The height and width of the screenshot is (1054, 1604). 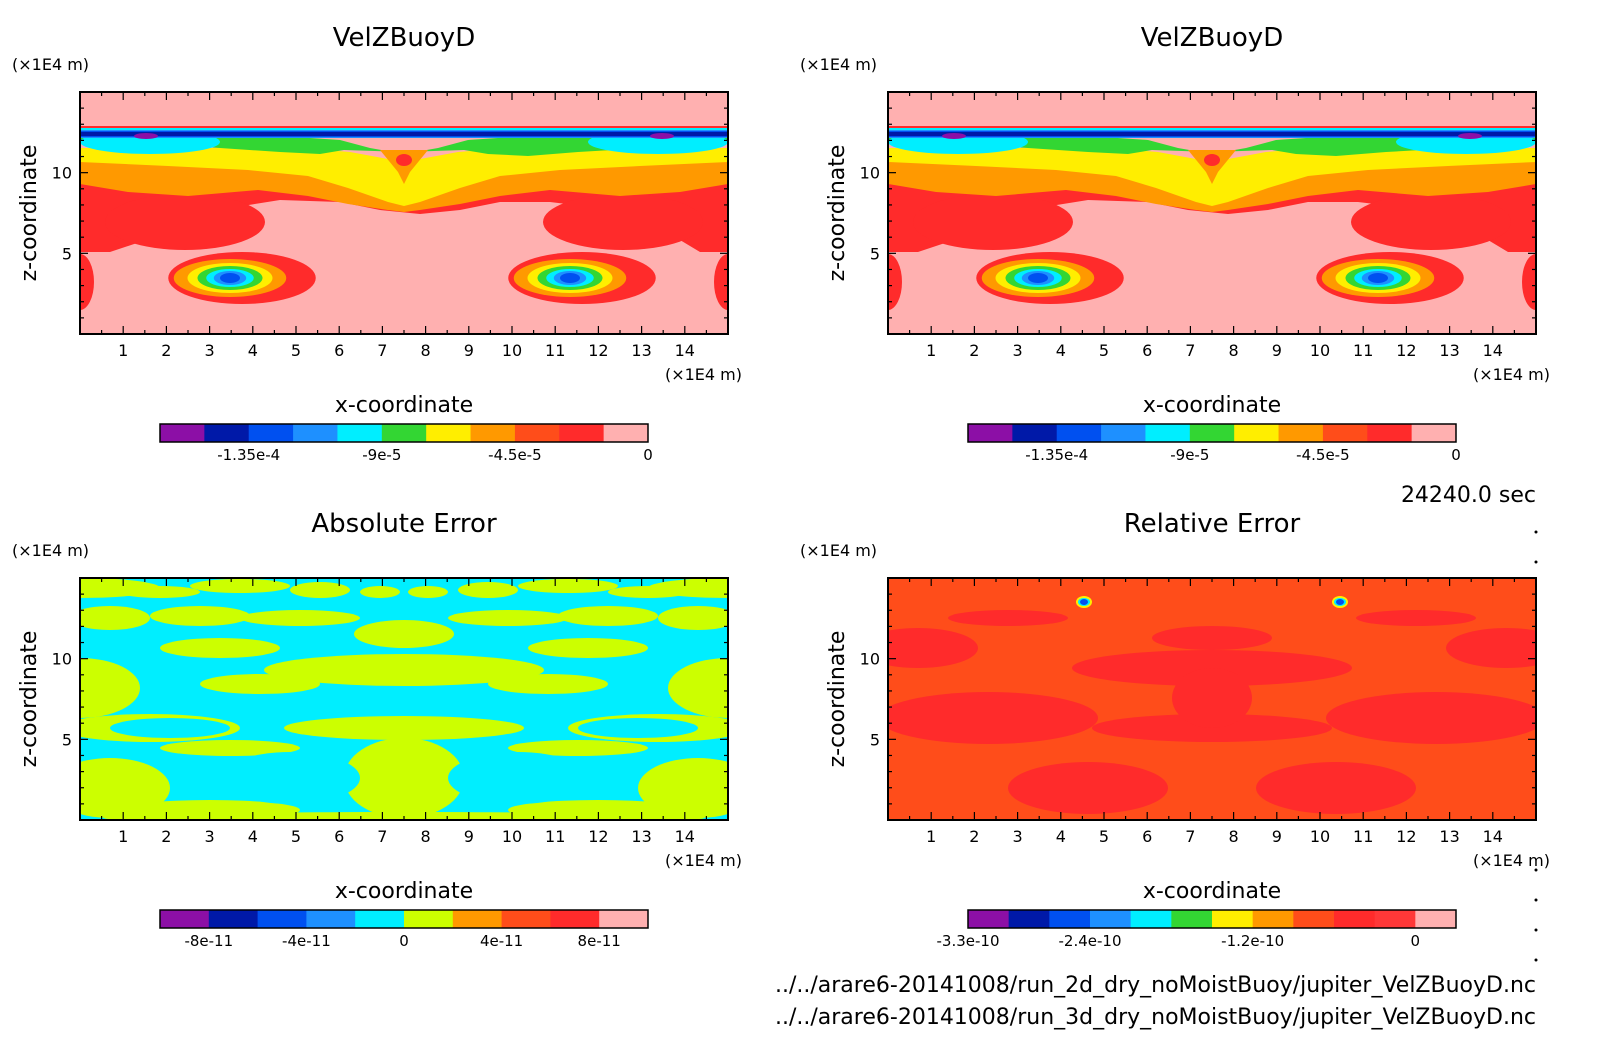 What do you see at coordinates (1212, 145) in the screenshot?
I see `contour-green-band` at bounding box center [1212, 145].